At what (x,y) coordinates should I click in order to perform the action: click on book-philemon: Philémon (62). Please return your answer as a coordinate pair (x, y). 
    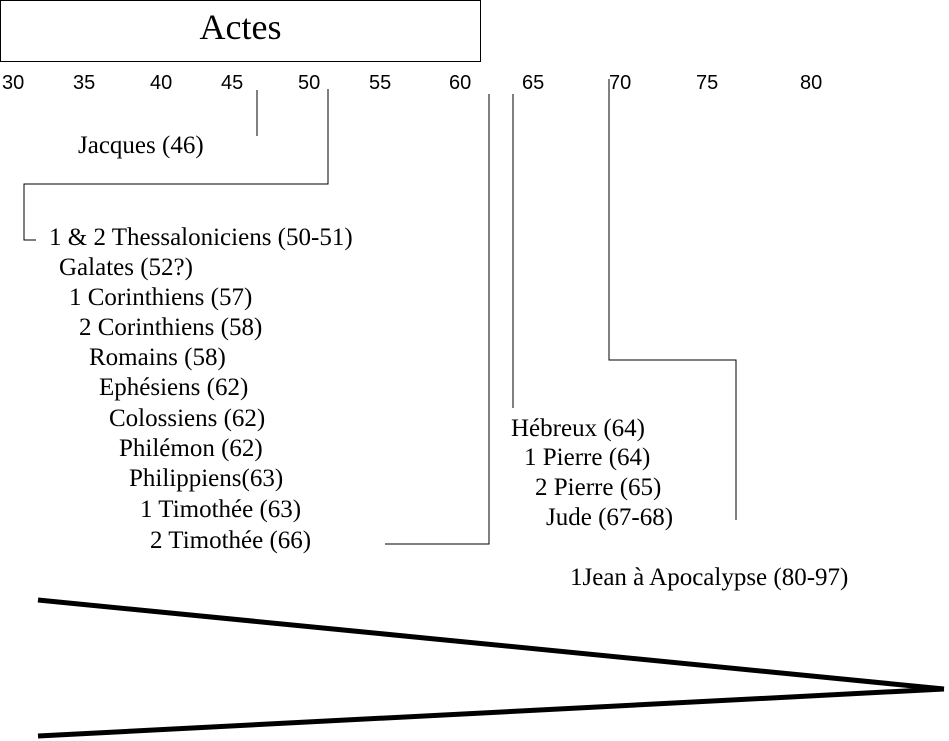
    Looking at the image, I should click on (191, 448).